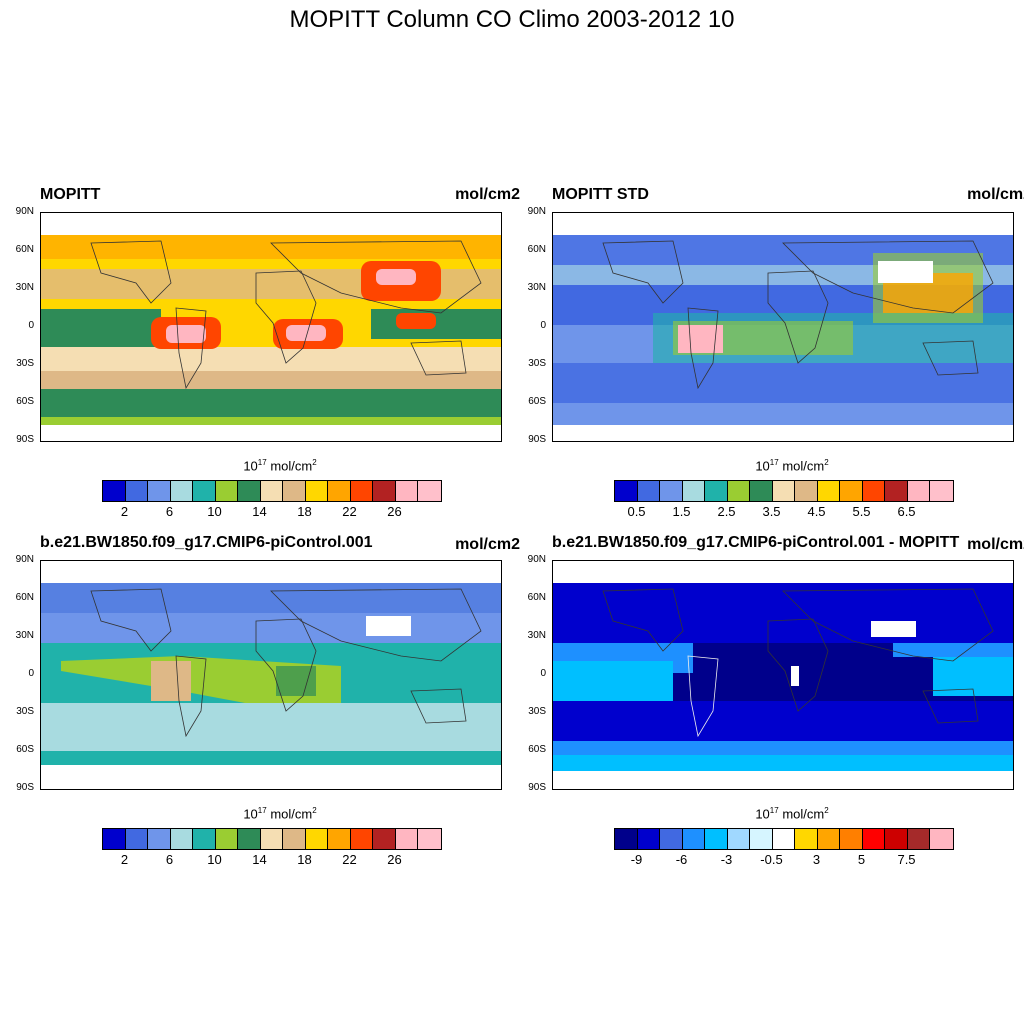  I want to click on colorbar-tick-label: 26, so click(394, 511).